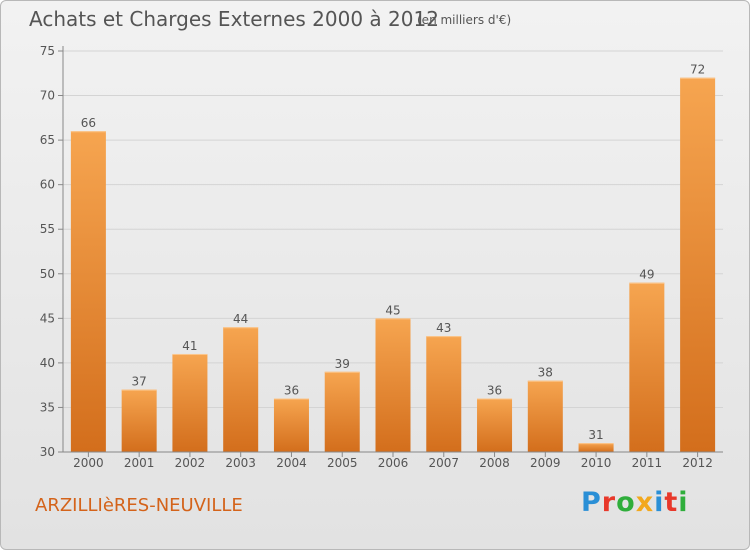  What do you see at coordinates (393, 385) in the screenshot?
I see `bar-2006` at bounding box center [393, 385].